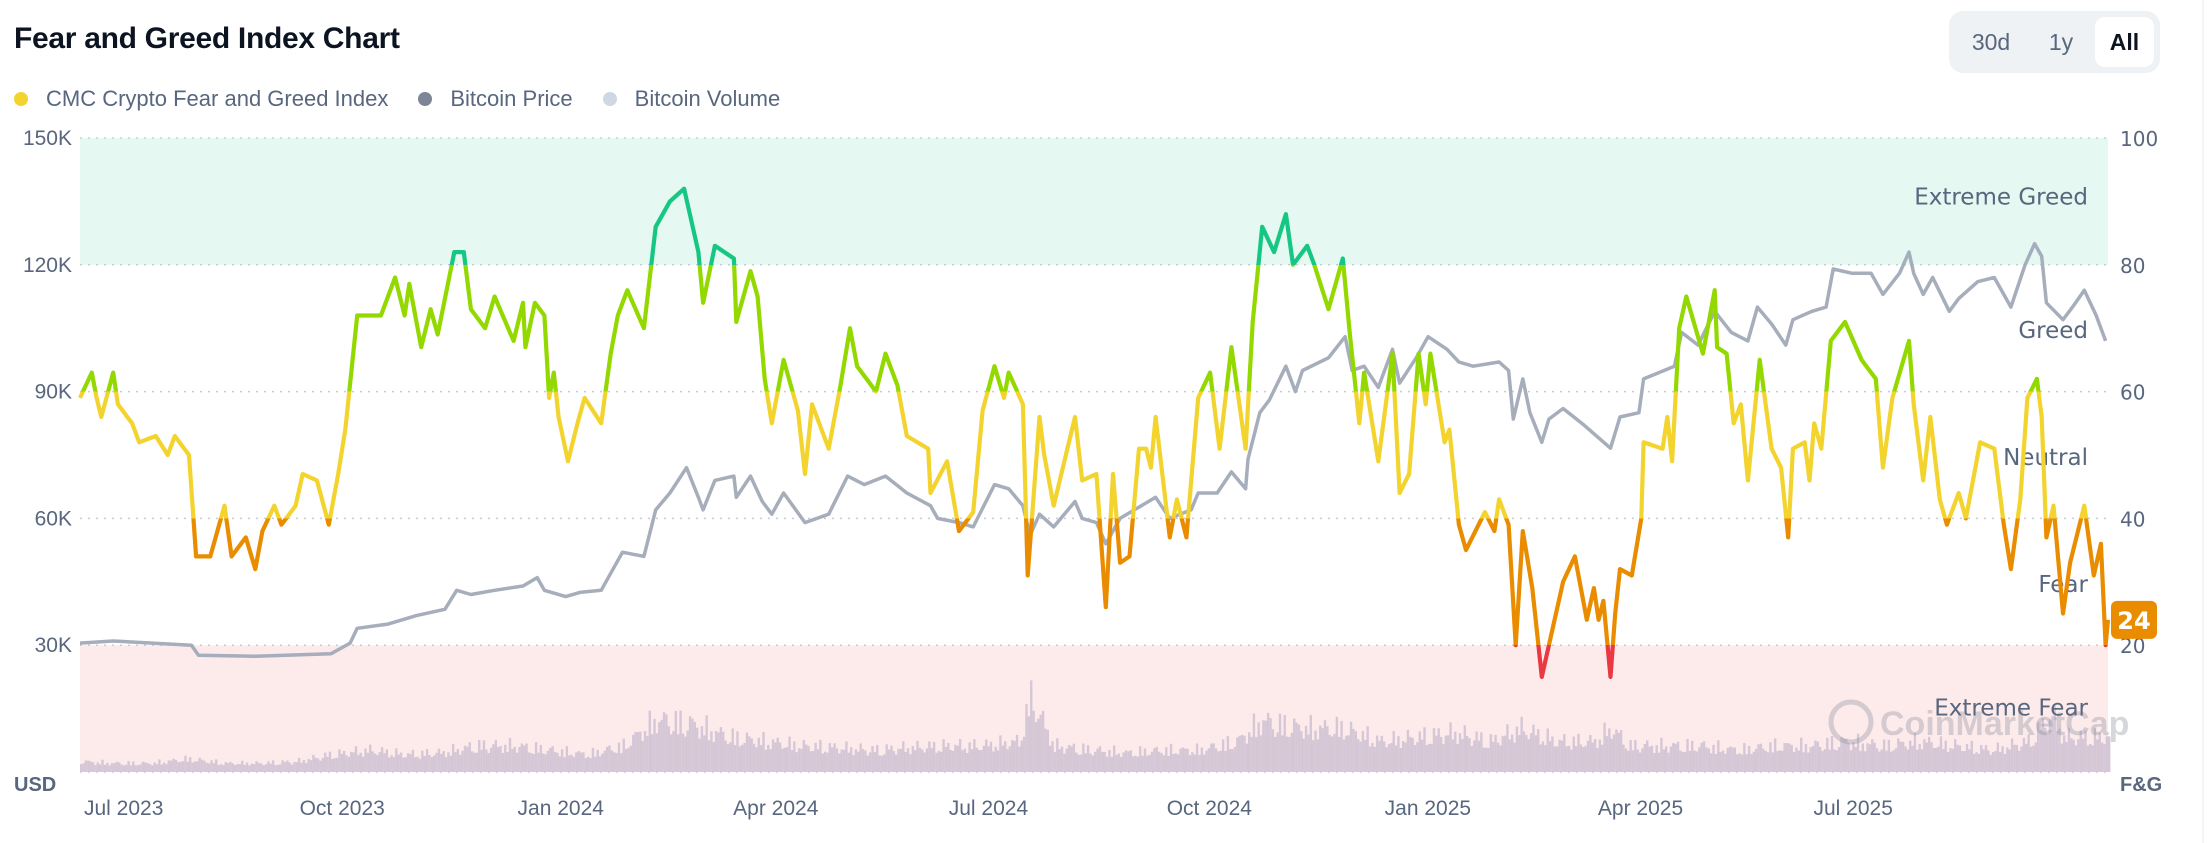 Image resolution: width=2211 pixels, height=843 pixels. Describe the element at coordinates (2124, 42) in the screenshot. I see `range-all-button: All` at that location.